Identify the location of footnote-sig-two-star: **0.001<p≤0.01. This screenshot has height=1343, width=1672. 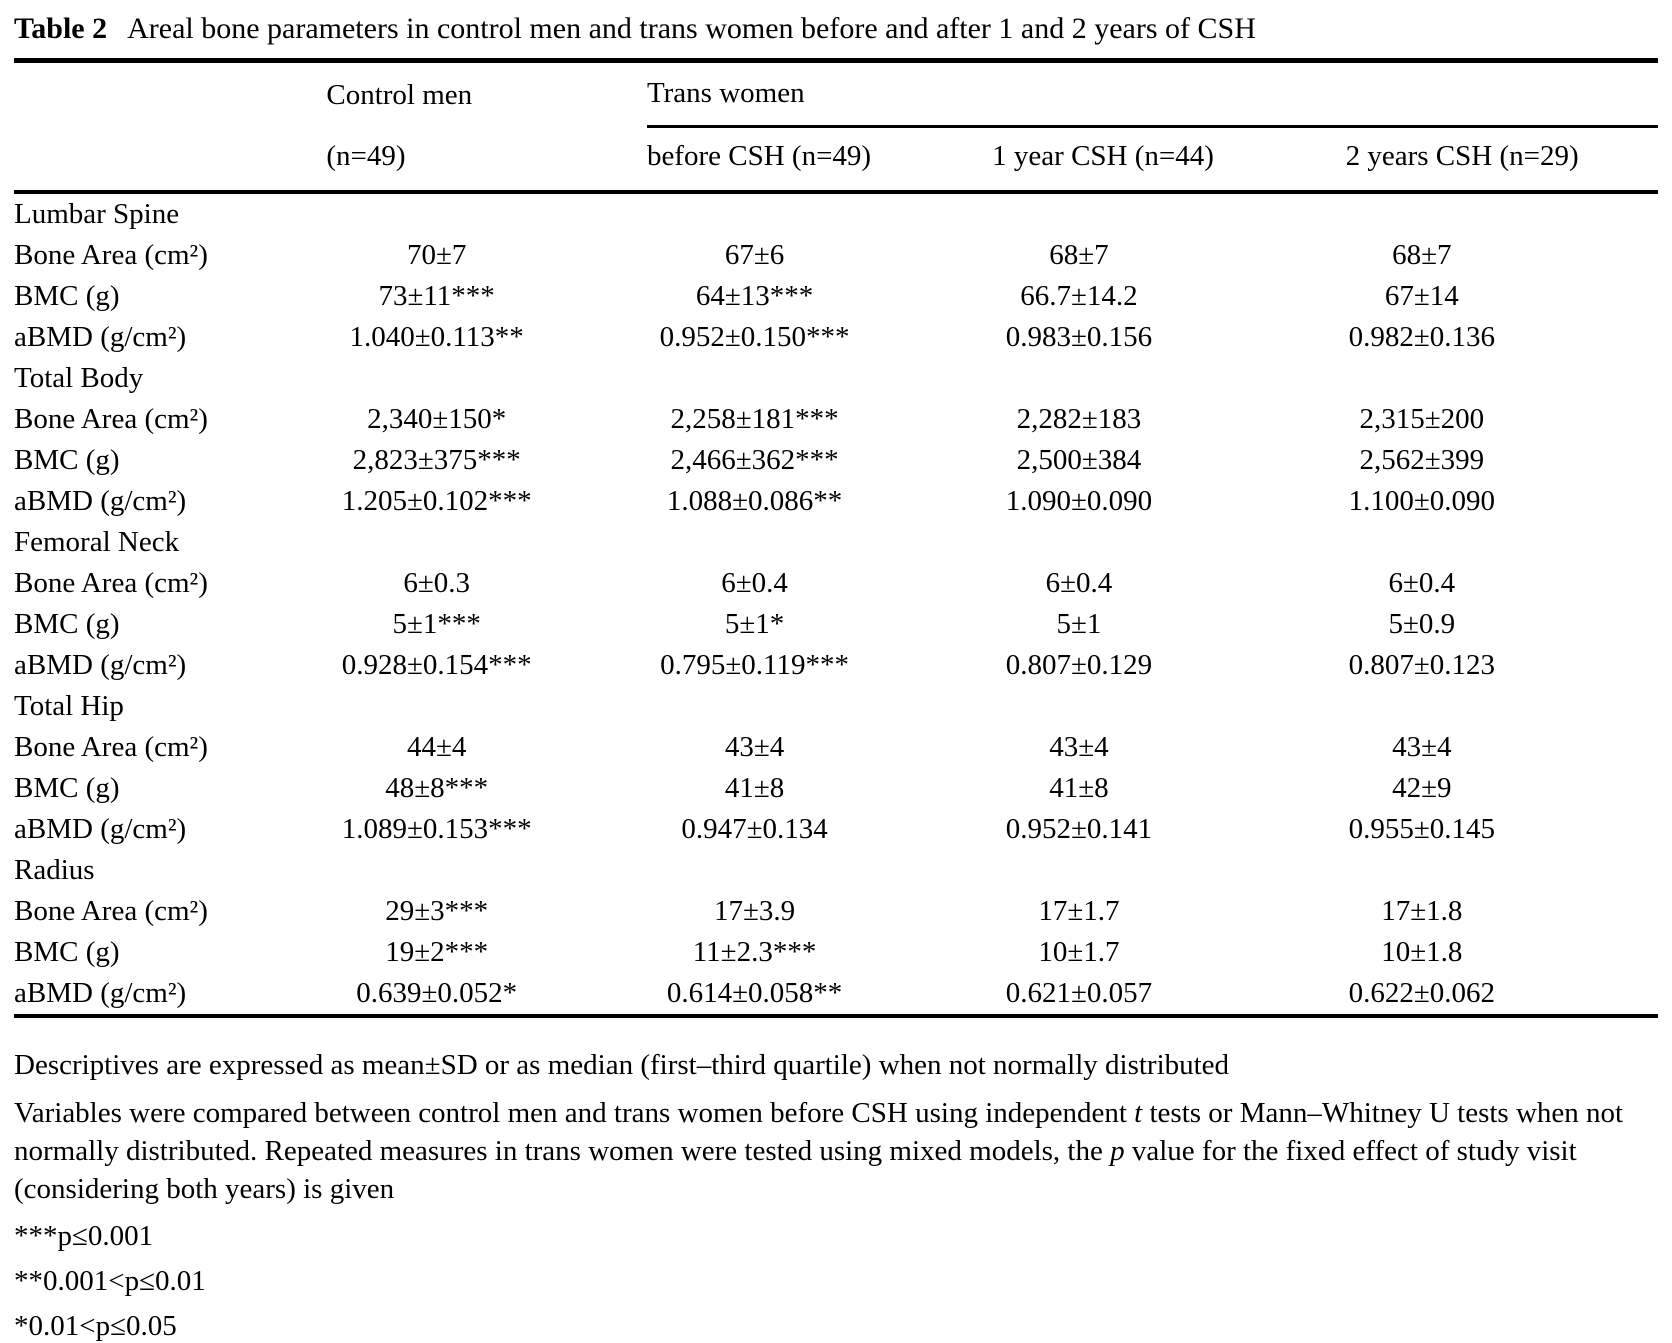
(110, 1281).